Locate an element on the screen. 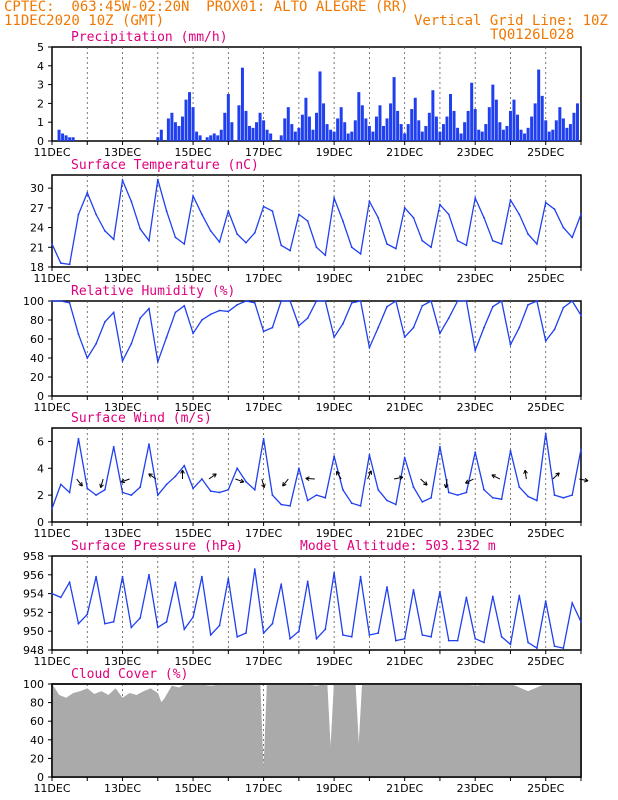 This screenshot has width=618, height=800. y-tick-label: 100 is located at coordinates (33, 301).